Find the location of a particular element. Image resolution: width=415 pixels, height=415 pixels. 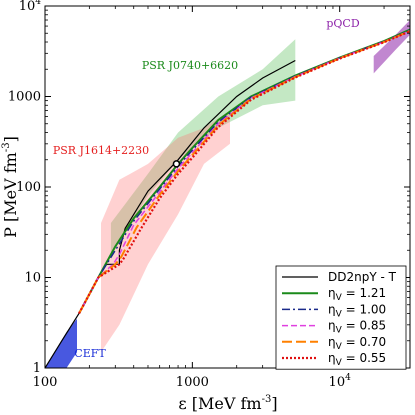

y-axis-title: P [MeV fm-3] is located at coordinates (10, 187).